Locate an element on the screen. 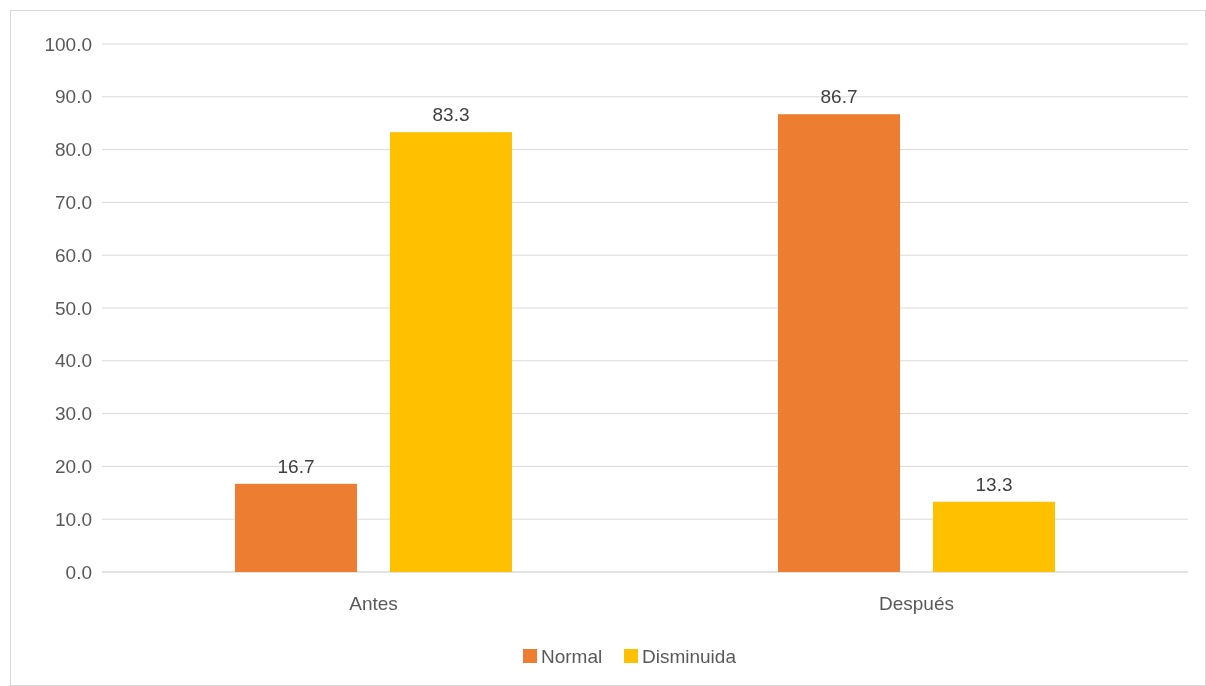 Image resolution: width=1206 pixels, height=686 pixels. y-tick-label: 70.0 is located at coordinates (73, 203).